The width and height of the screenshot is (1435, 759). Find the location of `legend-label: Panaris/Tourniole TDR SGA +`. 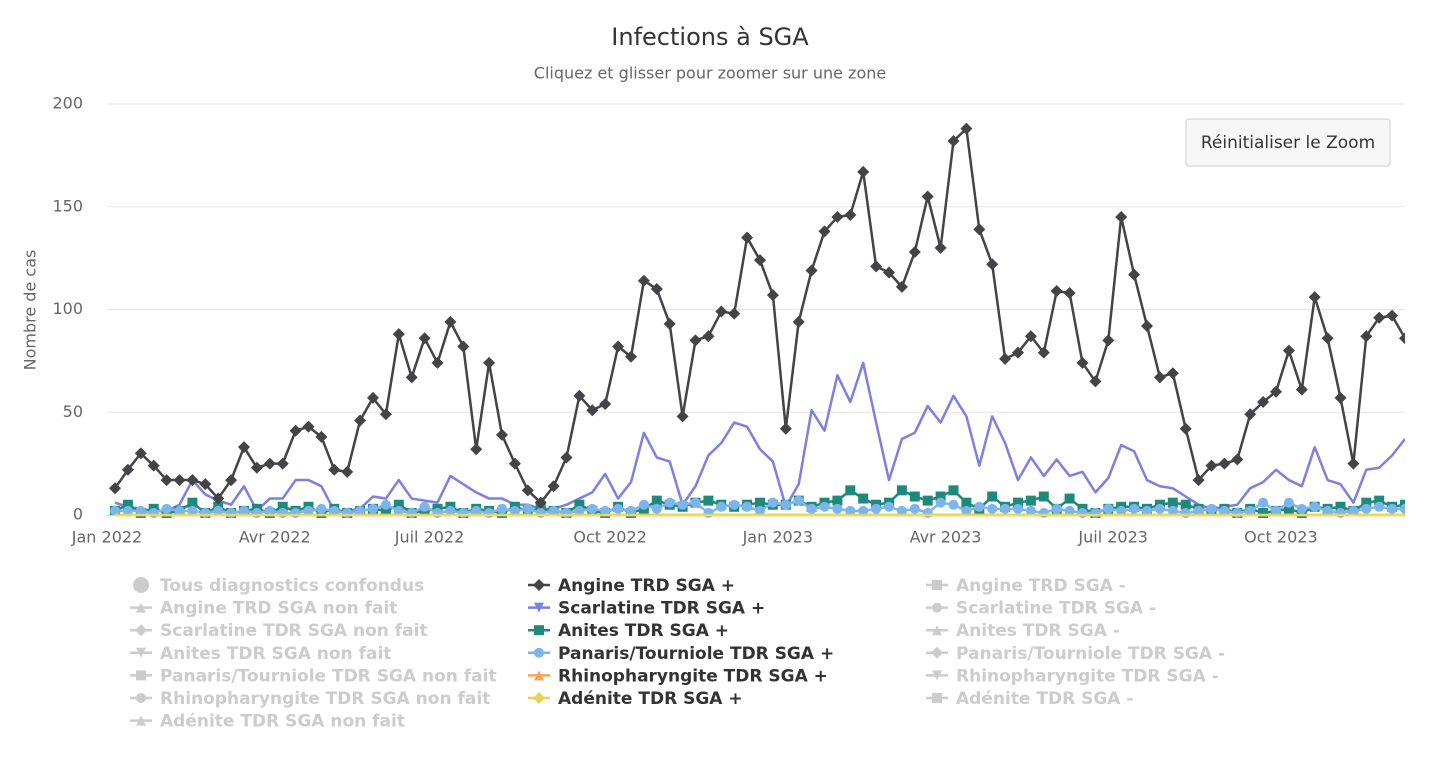

legend-label: Panaris/Tourniole TDR SGA + is located at coordinates (696, 654).